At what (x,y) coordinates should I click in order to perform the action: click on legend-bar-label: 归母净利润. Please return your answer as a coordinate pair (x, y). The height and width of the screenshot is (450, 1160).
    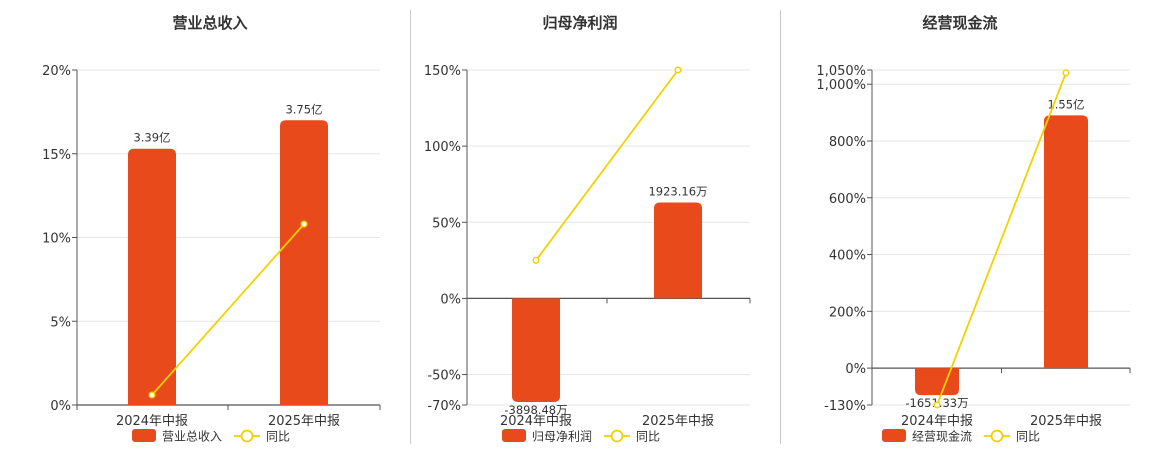
    Looking at the image, I should click on (562, 437).